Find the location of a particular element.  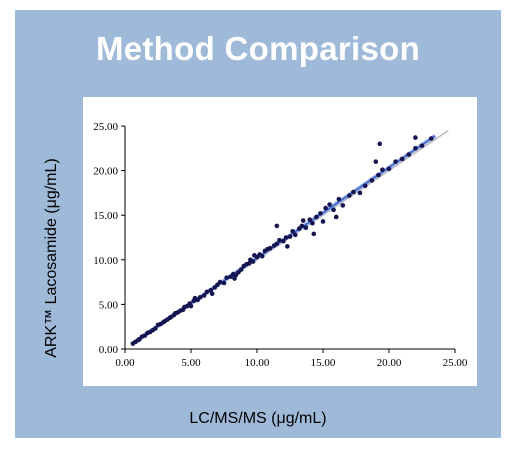

x-tick-label: 0.00 is located at coordinates (125, 363).